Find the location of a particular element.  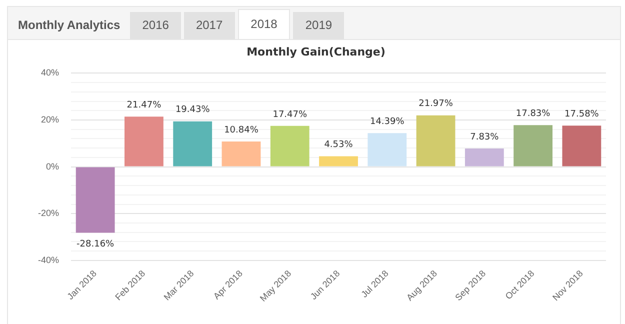

data-label: 17.58% is located at coordinates (582, 115).